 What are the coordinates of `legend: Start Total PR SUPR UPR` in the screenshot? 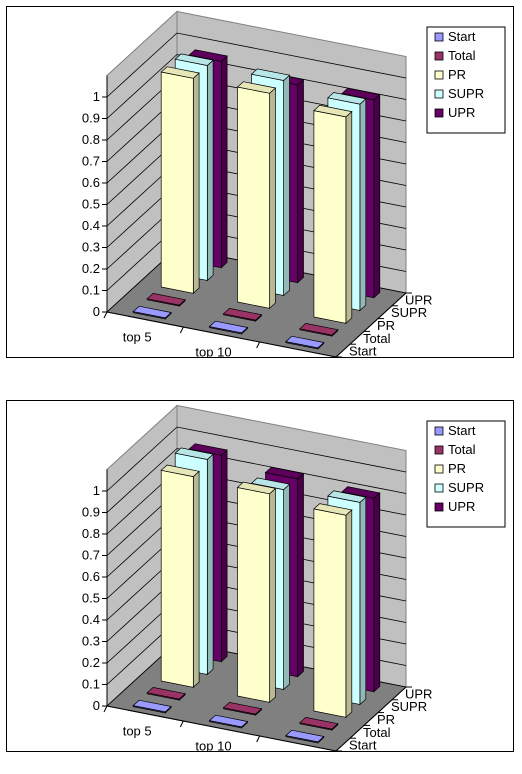 It's located at (466, 80).